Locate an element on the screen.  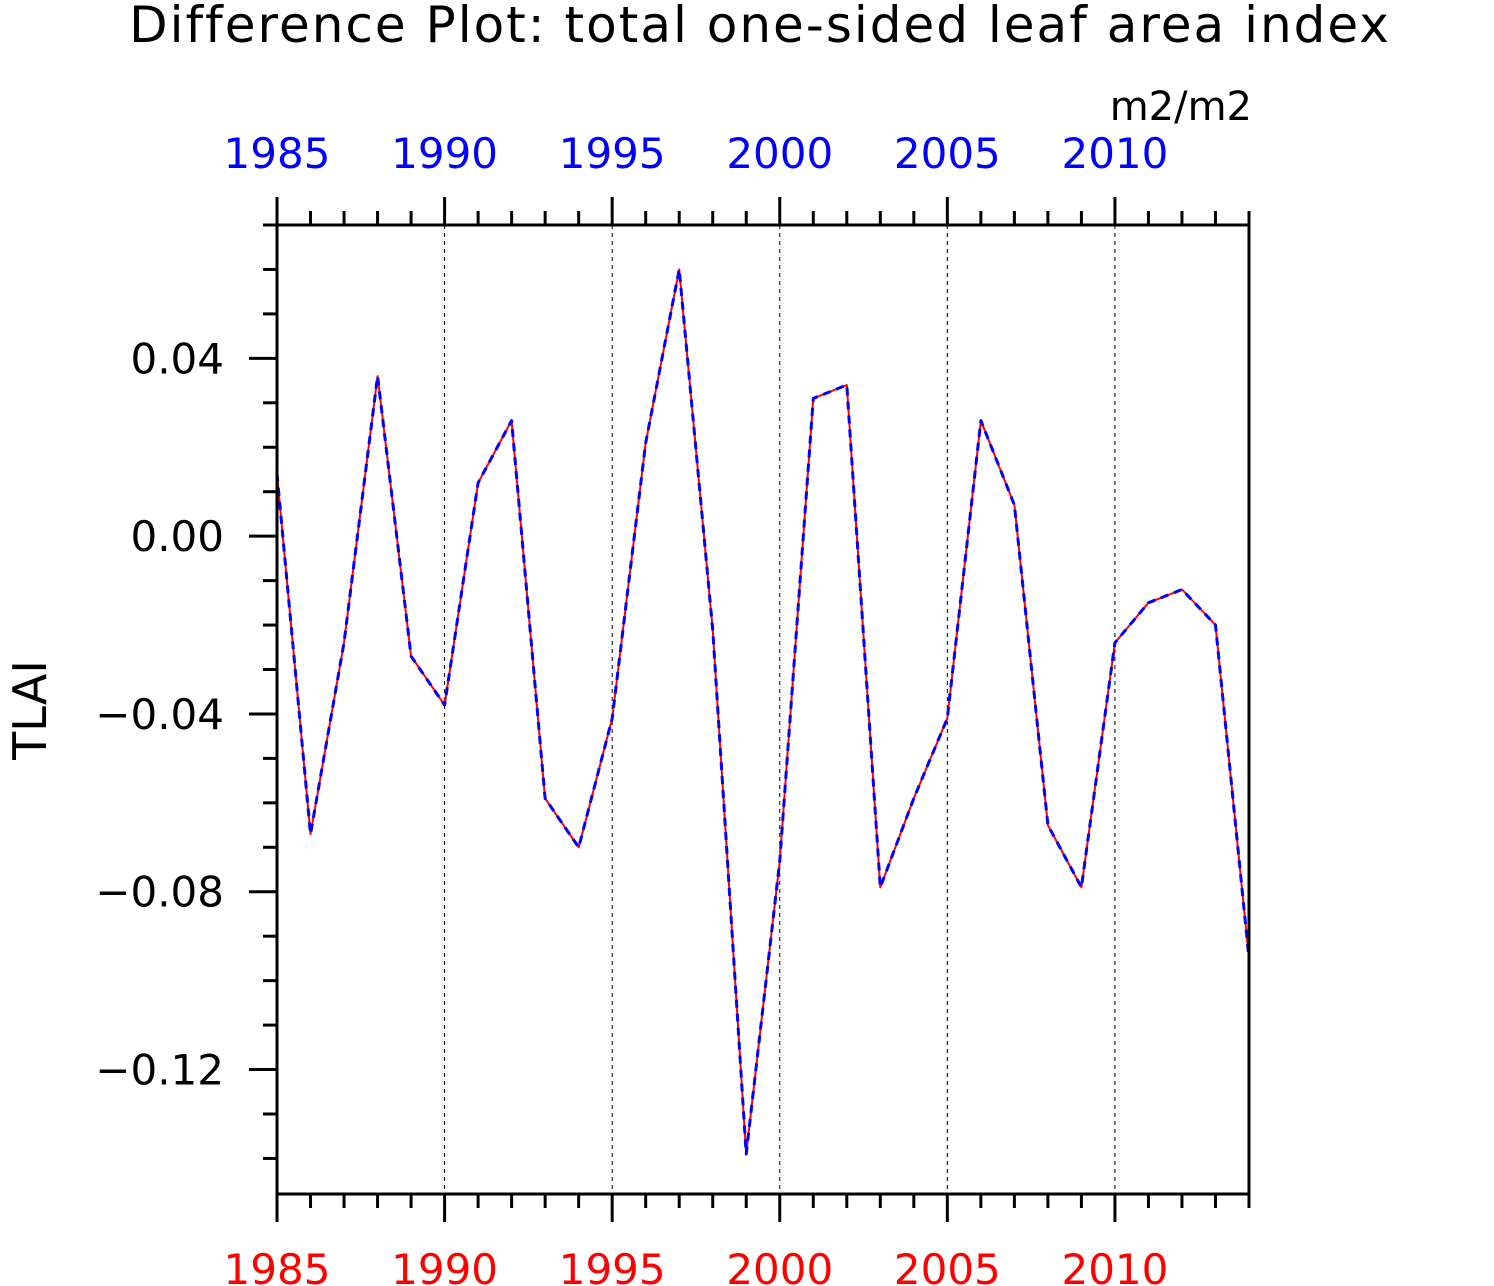
y-tick-label: −0.04 is located at coordinates (159, 714).